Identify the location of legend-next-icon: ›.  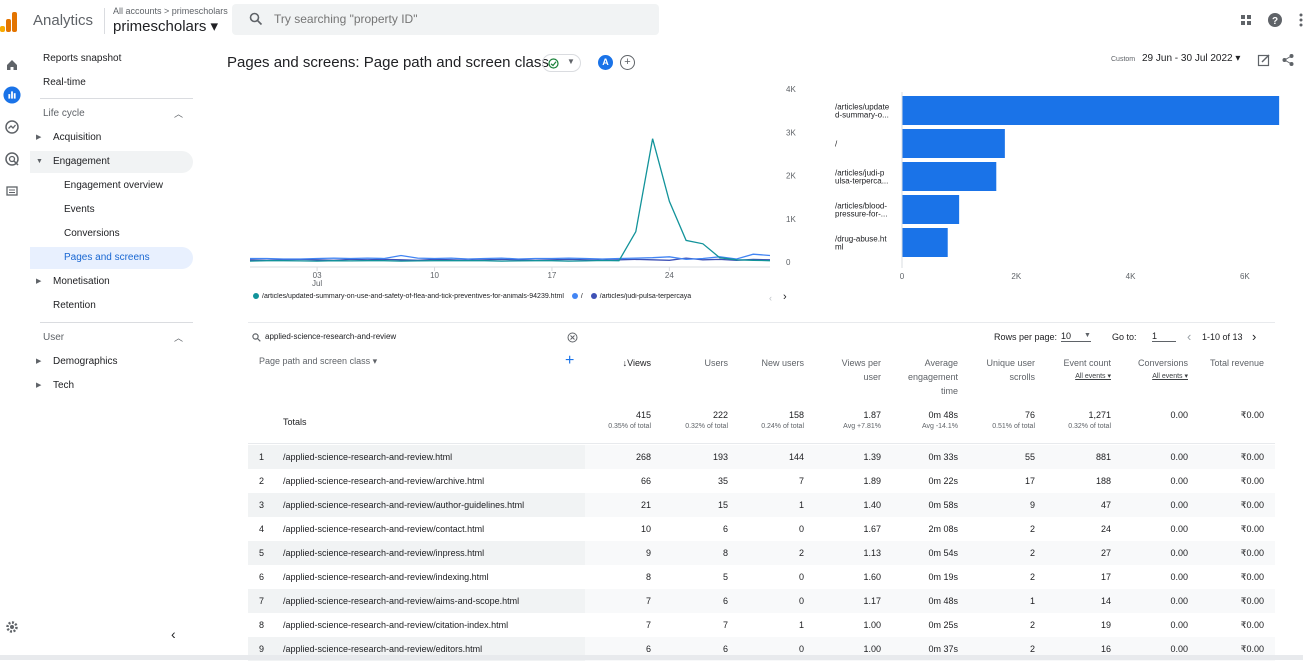
(785, 297).